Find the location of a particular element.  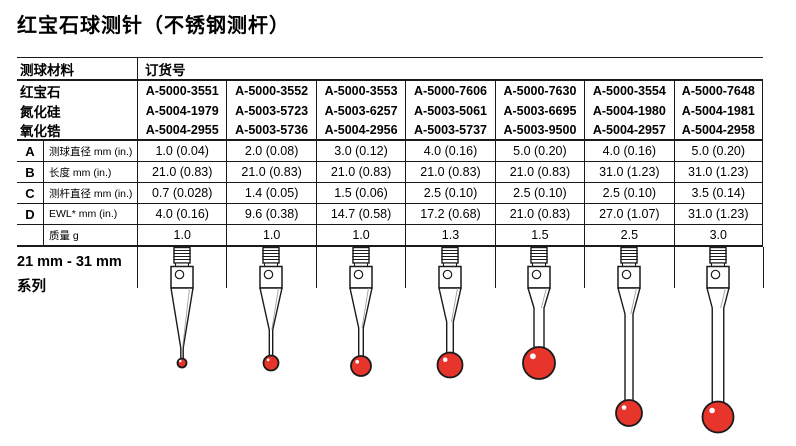

order-number-cell: A-5000-3551 is located at coordinates (181, 91).